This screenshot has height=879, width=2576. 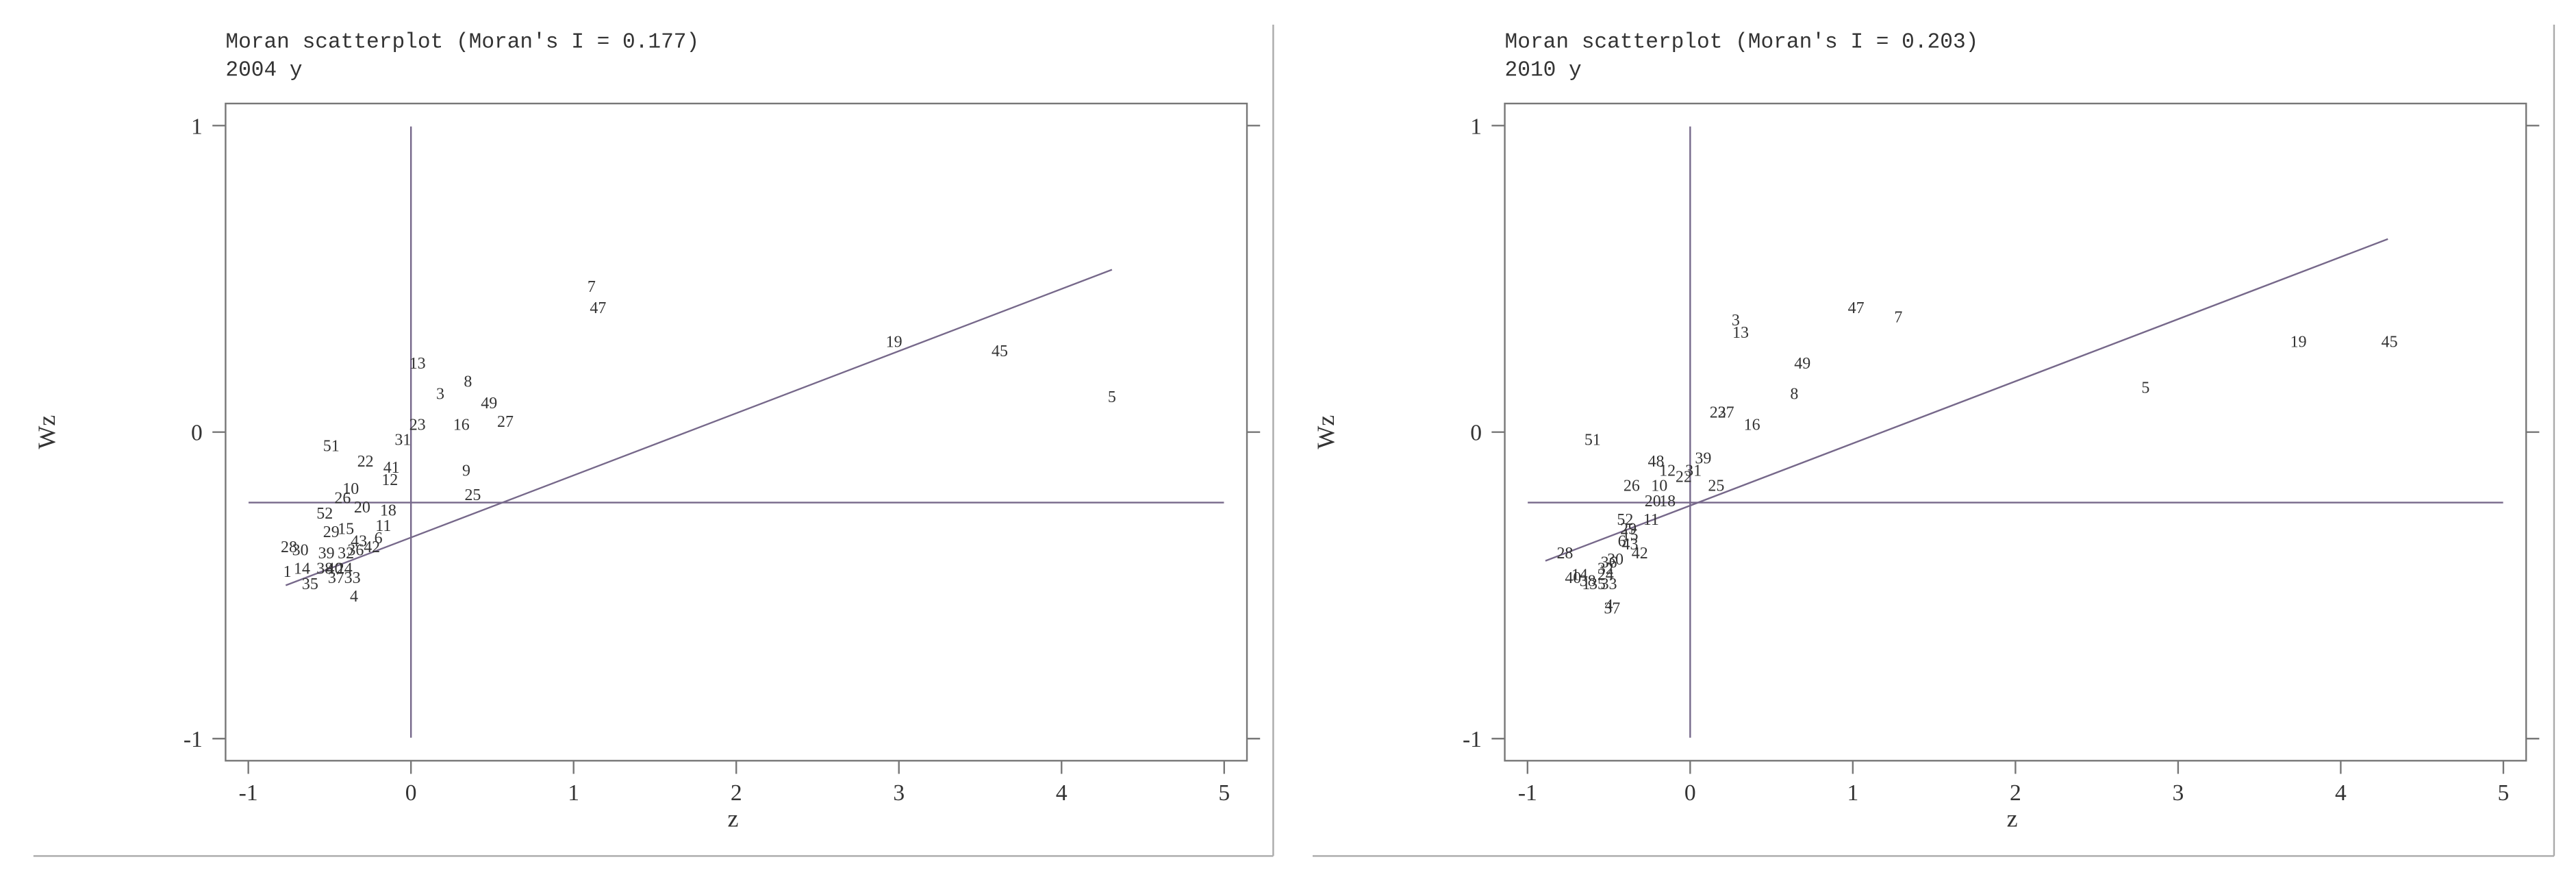 I want to click on point-label: 6, so click(x=379, y=538).